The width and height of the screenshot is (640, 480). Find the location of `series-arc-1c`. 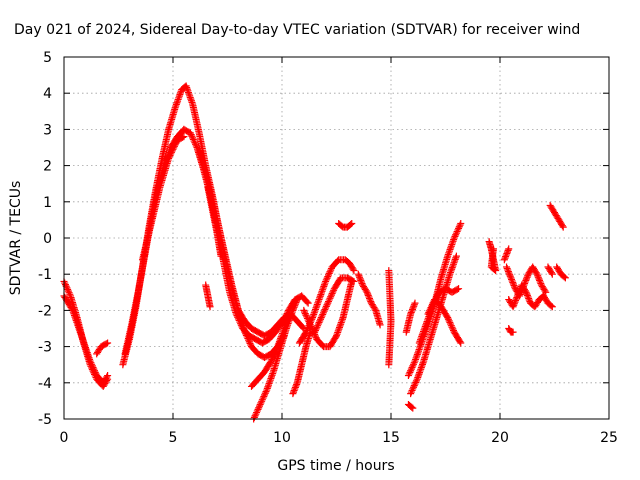

series-arc-1c is located at coordinates (102, 348).